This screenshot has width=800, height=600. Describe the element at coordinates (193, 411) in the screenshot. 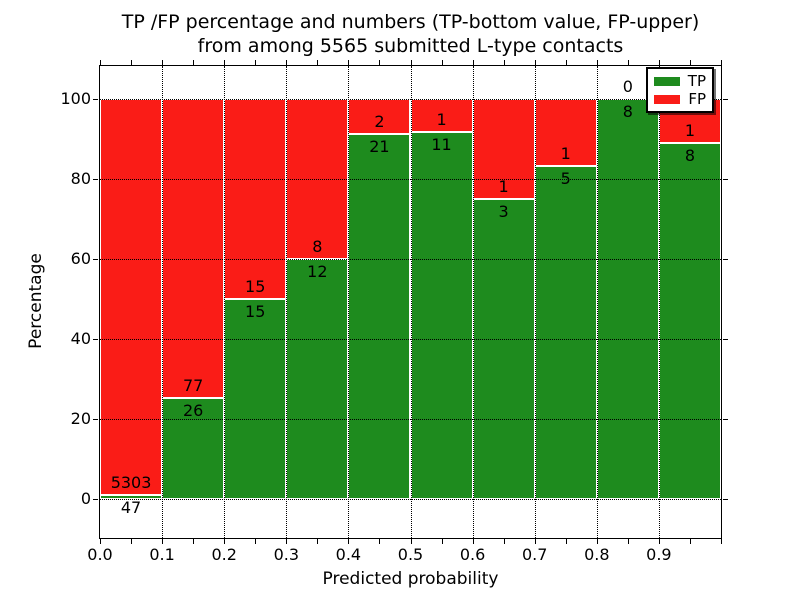

I see `tp-count-label: 26` at that location.